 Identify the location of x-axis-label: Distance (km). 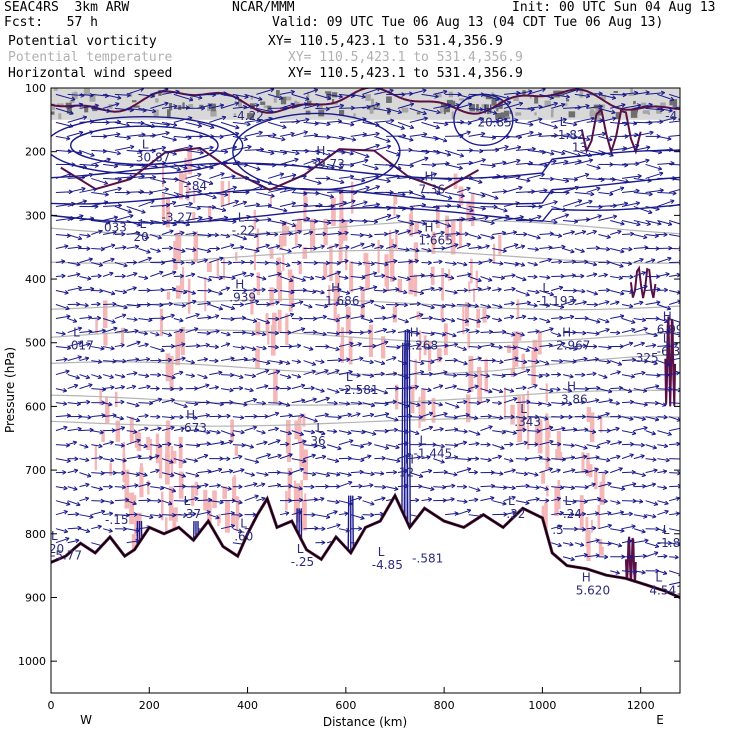
(365, 722).